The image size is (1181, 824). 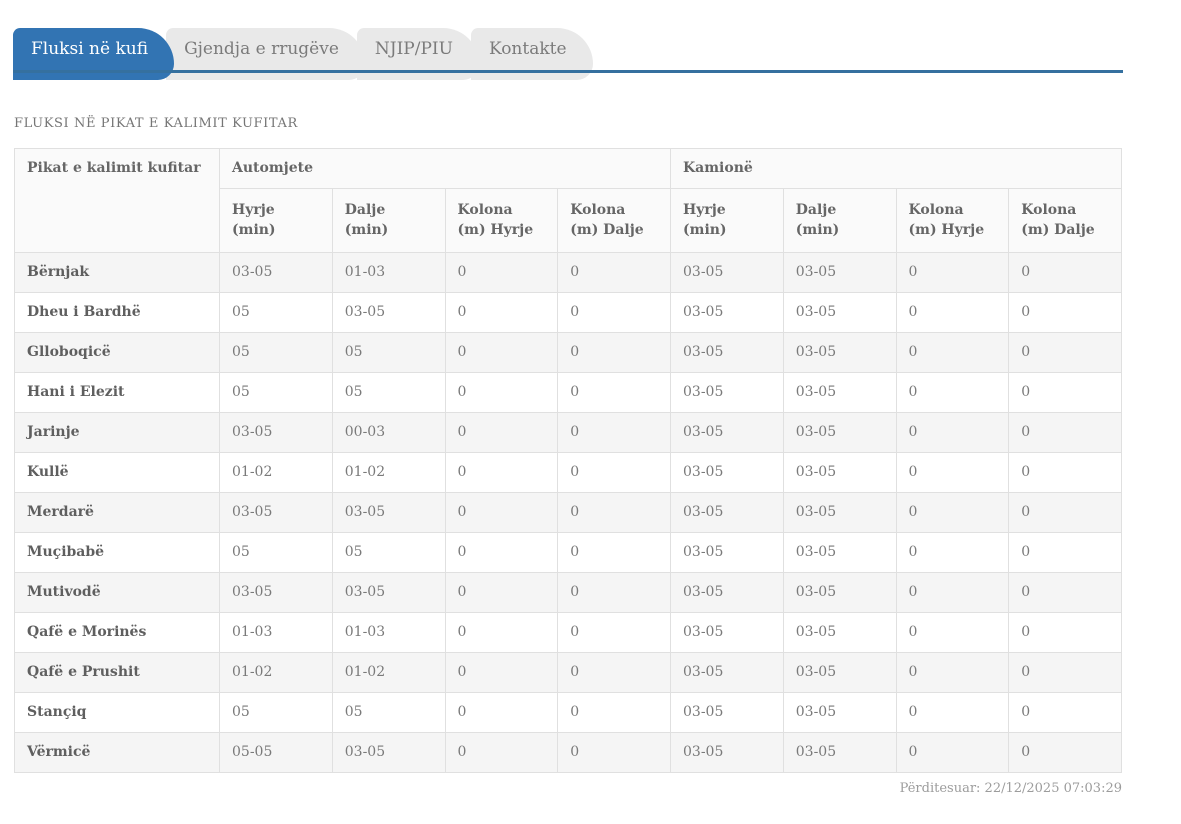 What do you see at coordinates (117, 392) in the screenshot?
I see `crossing-point-name: Hani i Elezit` at bounding box center [117, 392].